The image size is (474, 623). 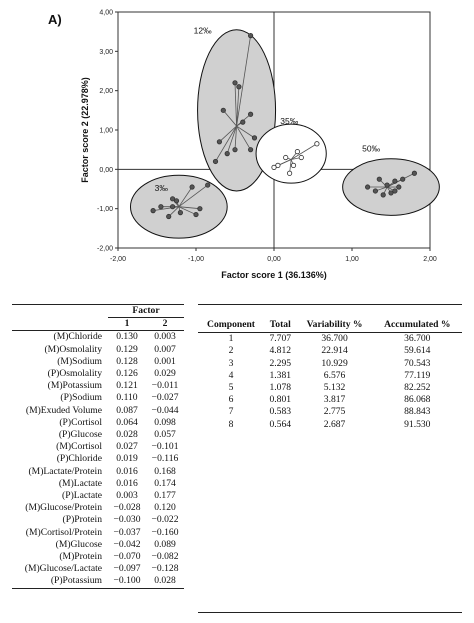 What do you see at coordinates (78, 337) in the screenshot?
I see `variable-name: (M)Chloride` at bounding box center [78, 337].